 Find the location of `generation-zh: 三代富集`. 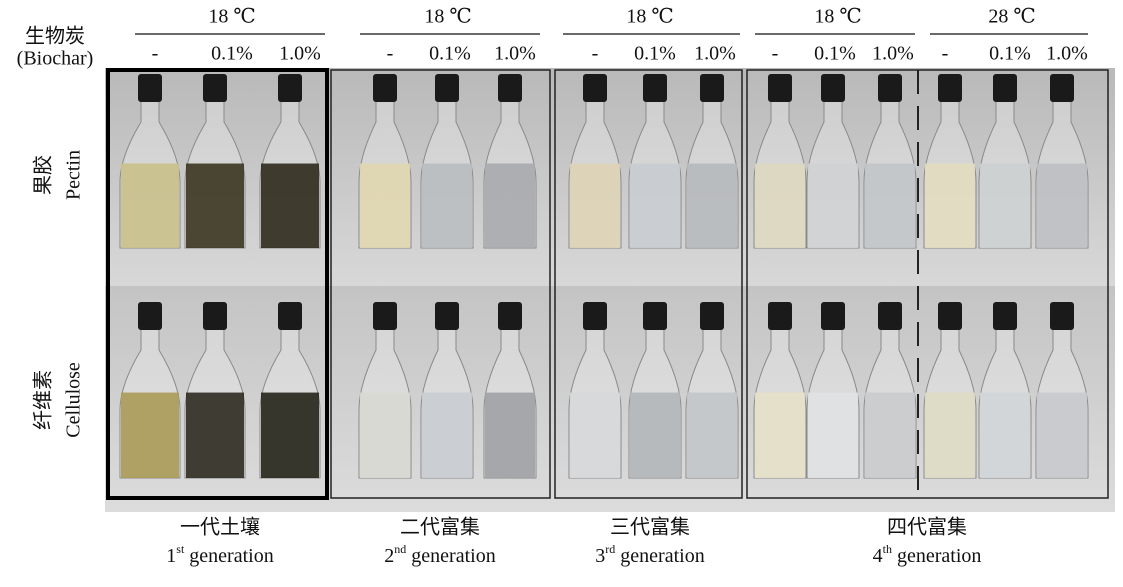

generation-zh: 三代富集 is located at coordinates (650, 527).